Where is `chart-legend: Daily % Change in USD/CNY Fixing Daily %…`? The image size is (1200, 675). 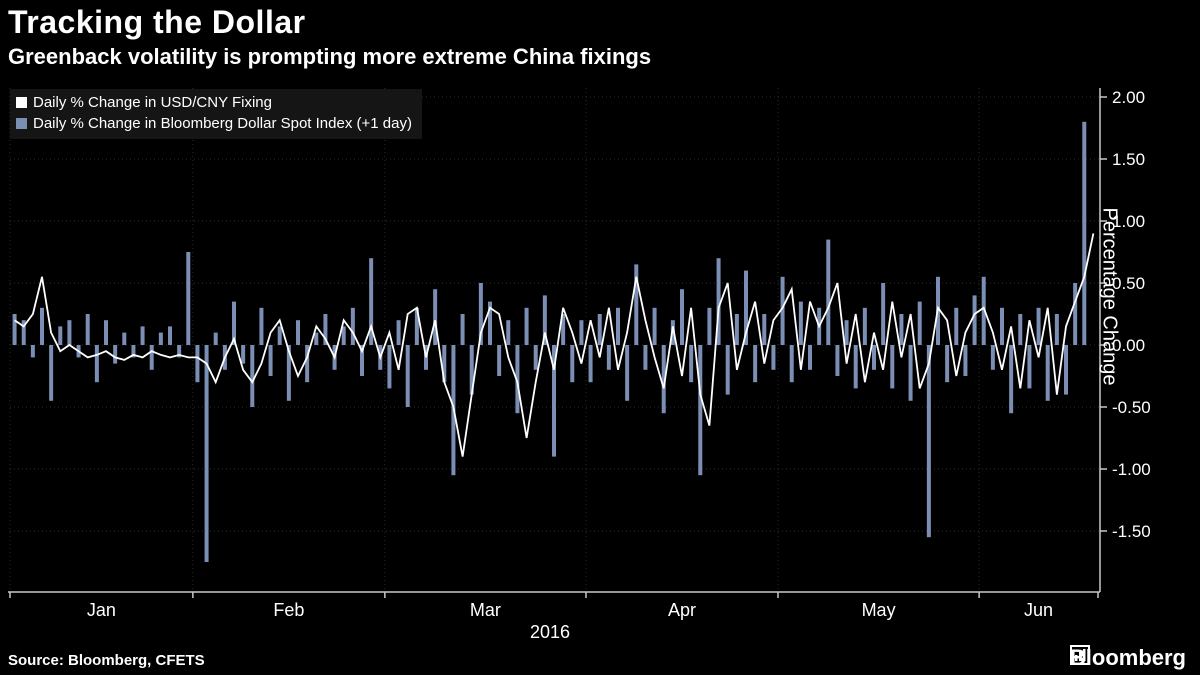
chart-legend: Daily % Change in USD/CNY Fixing Daily %… is located at coordinates (216, 114).